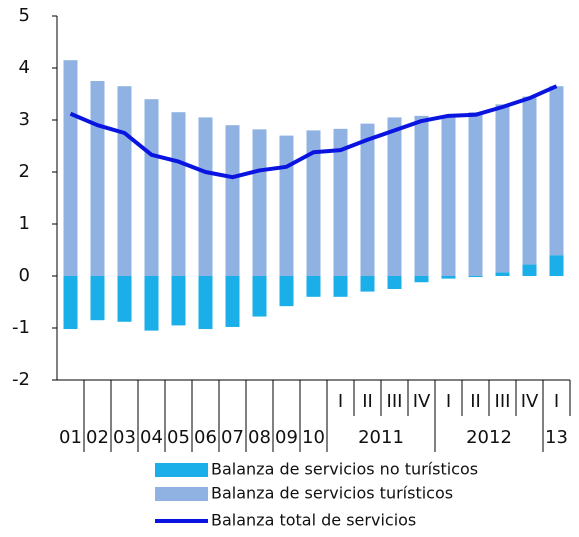 The width and height of the screenshot is (579, 537). Describe the element at coordinates (21, 327) in the screenshot. I see `y-tick-label: -1` at that location.